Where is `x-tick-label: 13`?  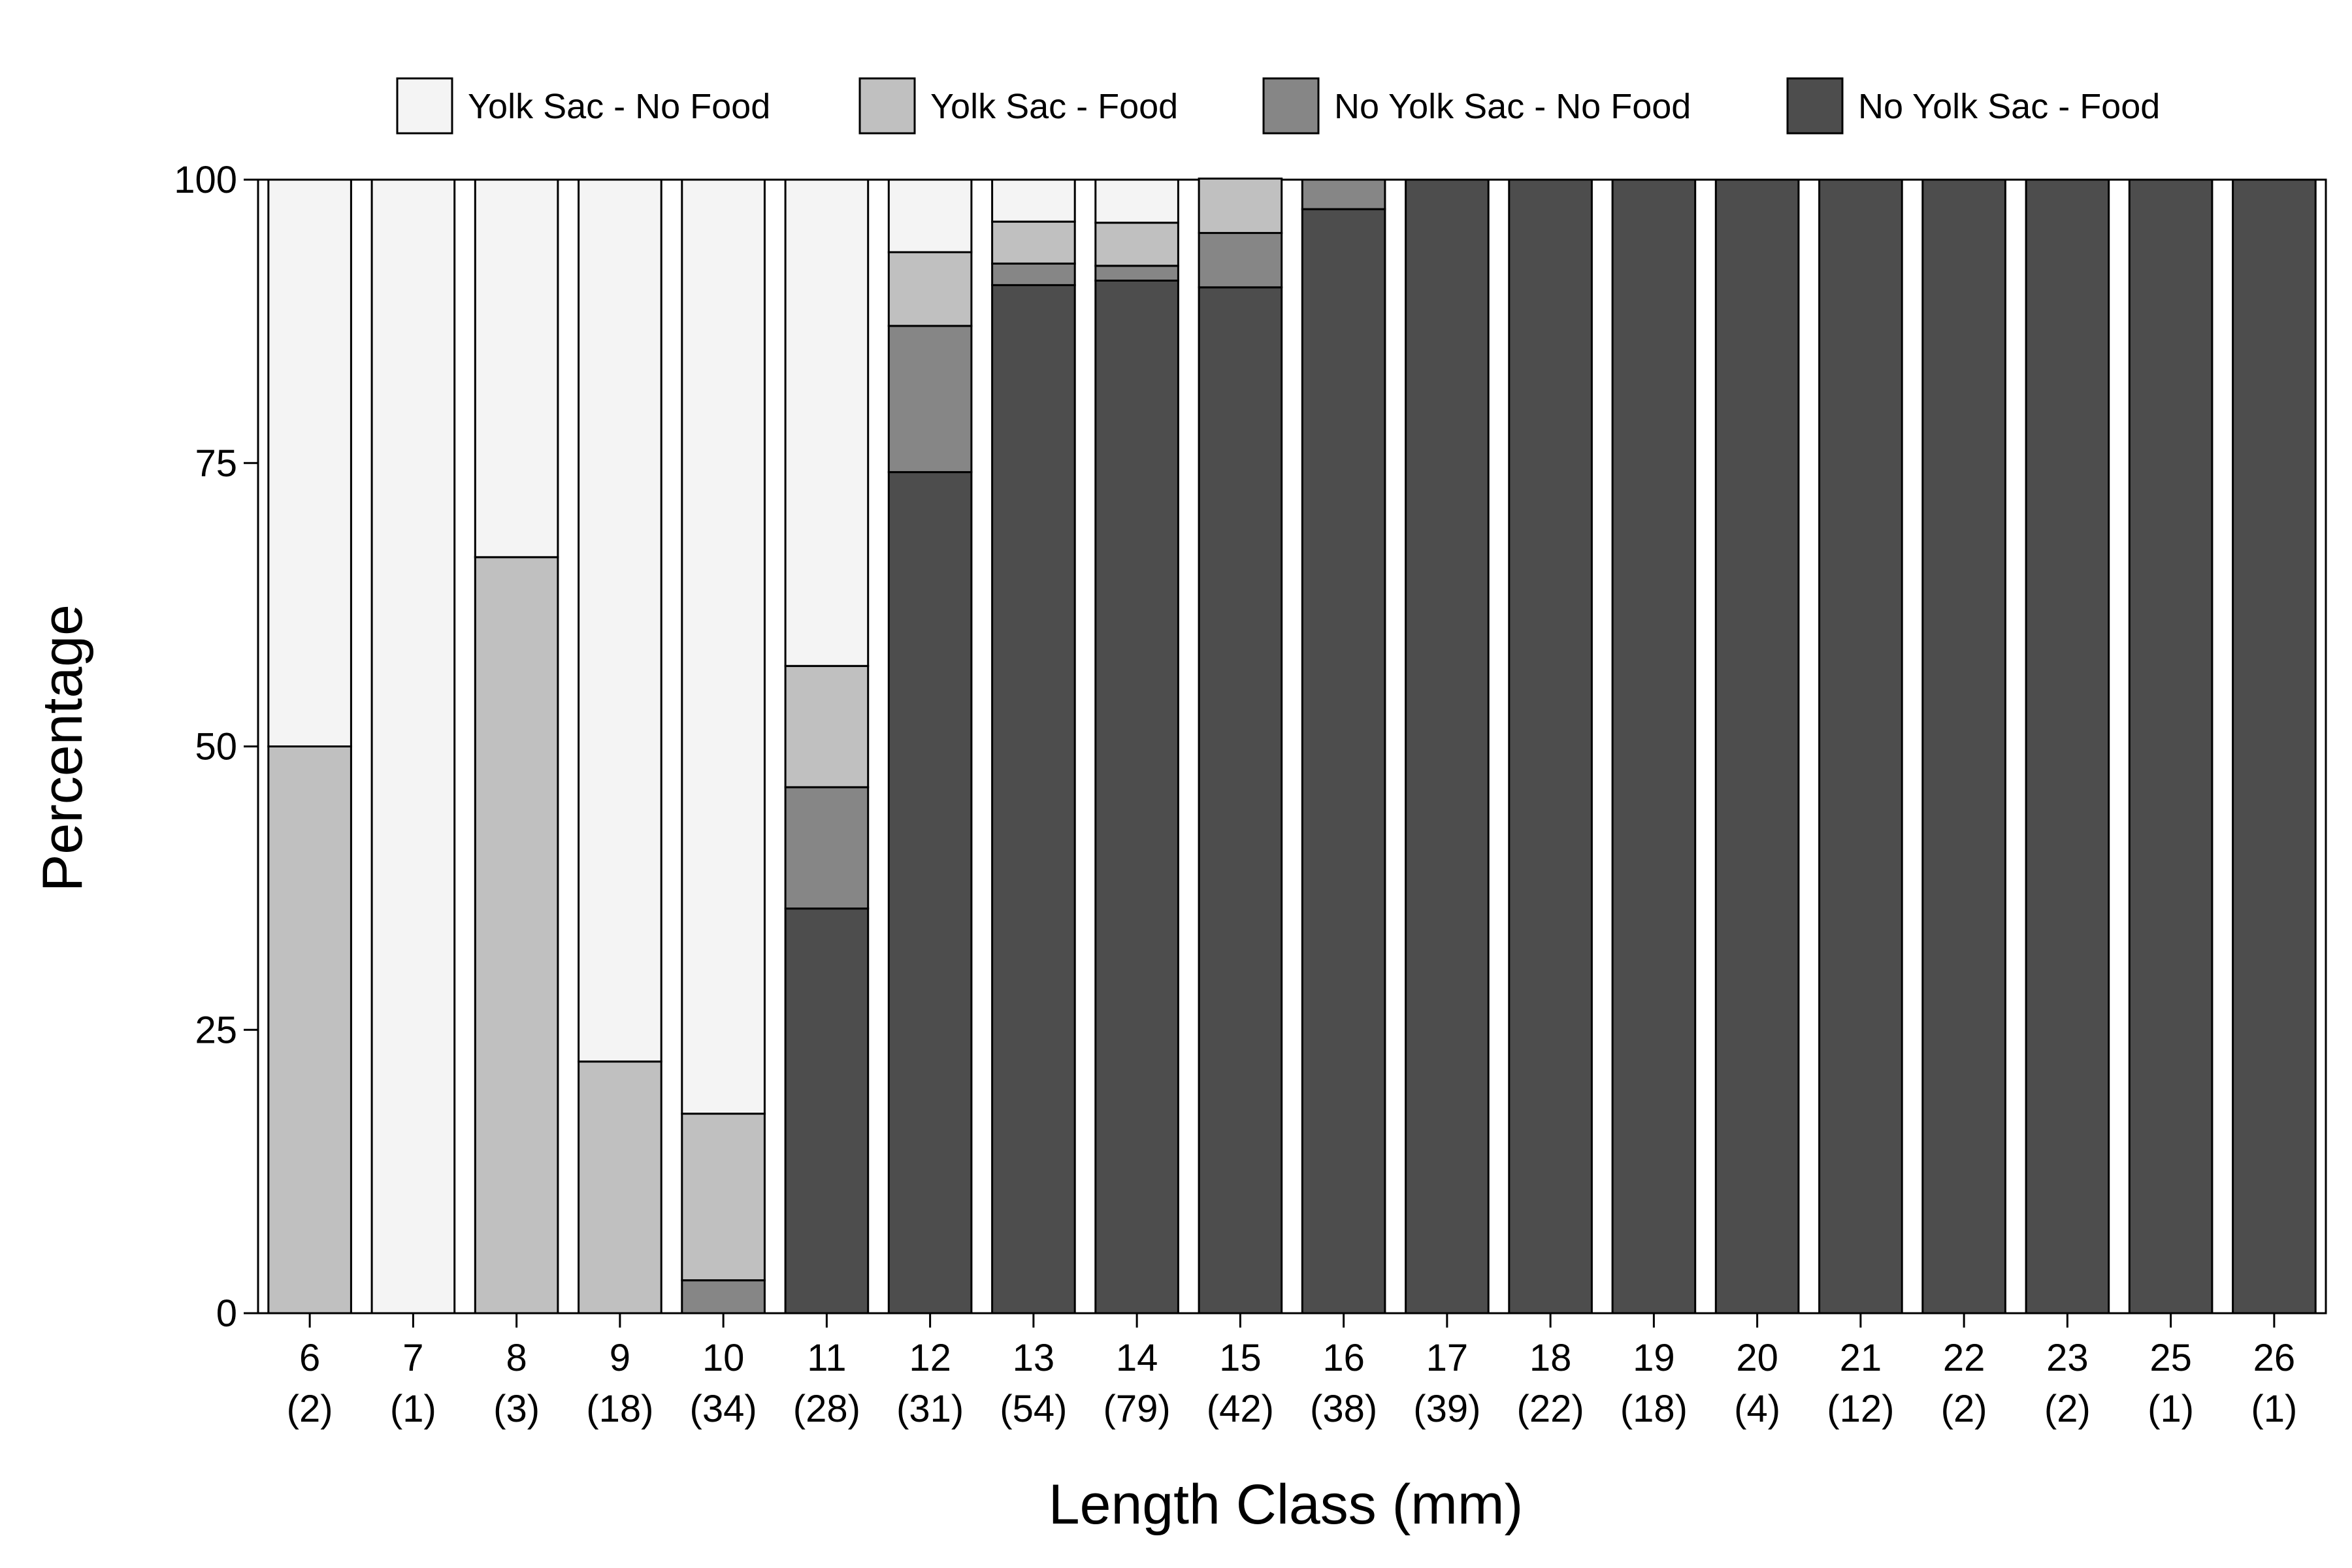 x-tick-label: 13 is located at coordinates (1034, 1358).